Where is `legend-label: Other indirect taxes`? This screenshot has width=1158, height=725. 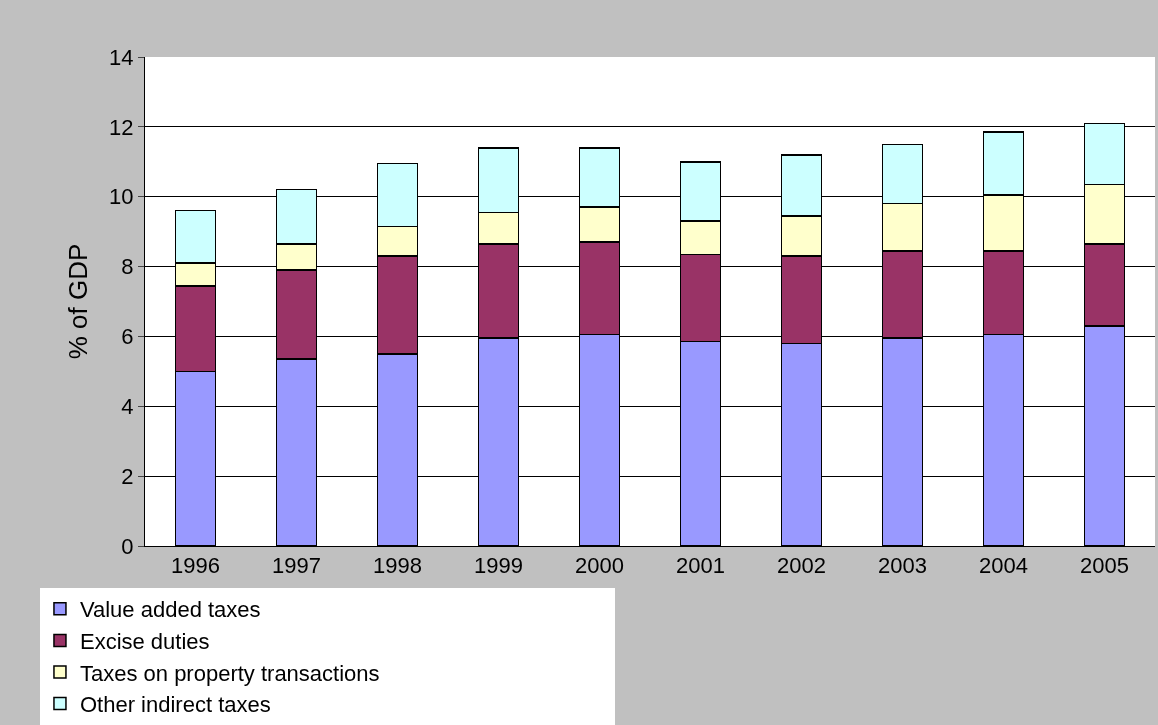 legend-label: Other indirect taxes is located at coordinates (175, 705).